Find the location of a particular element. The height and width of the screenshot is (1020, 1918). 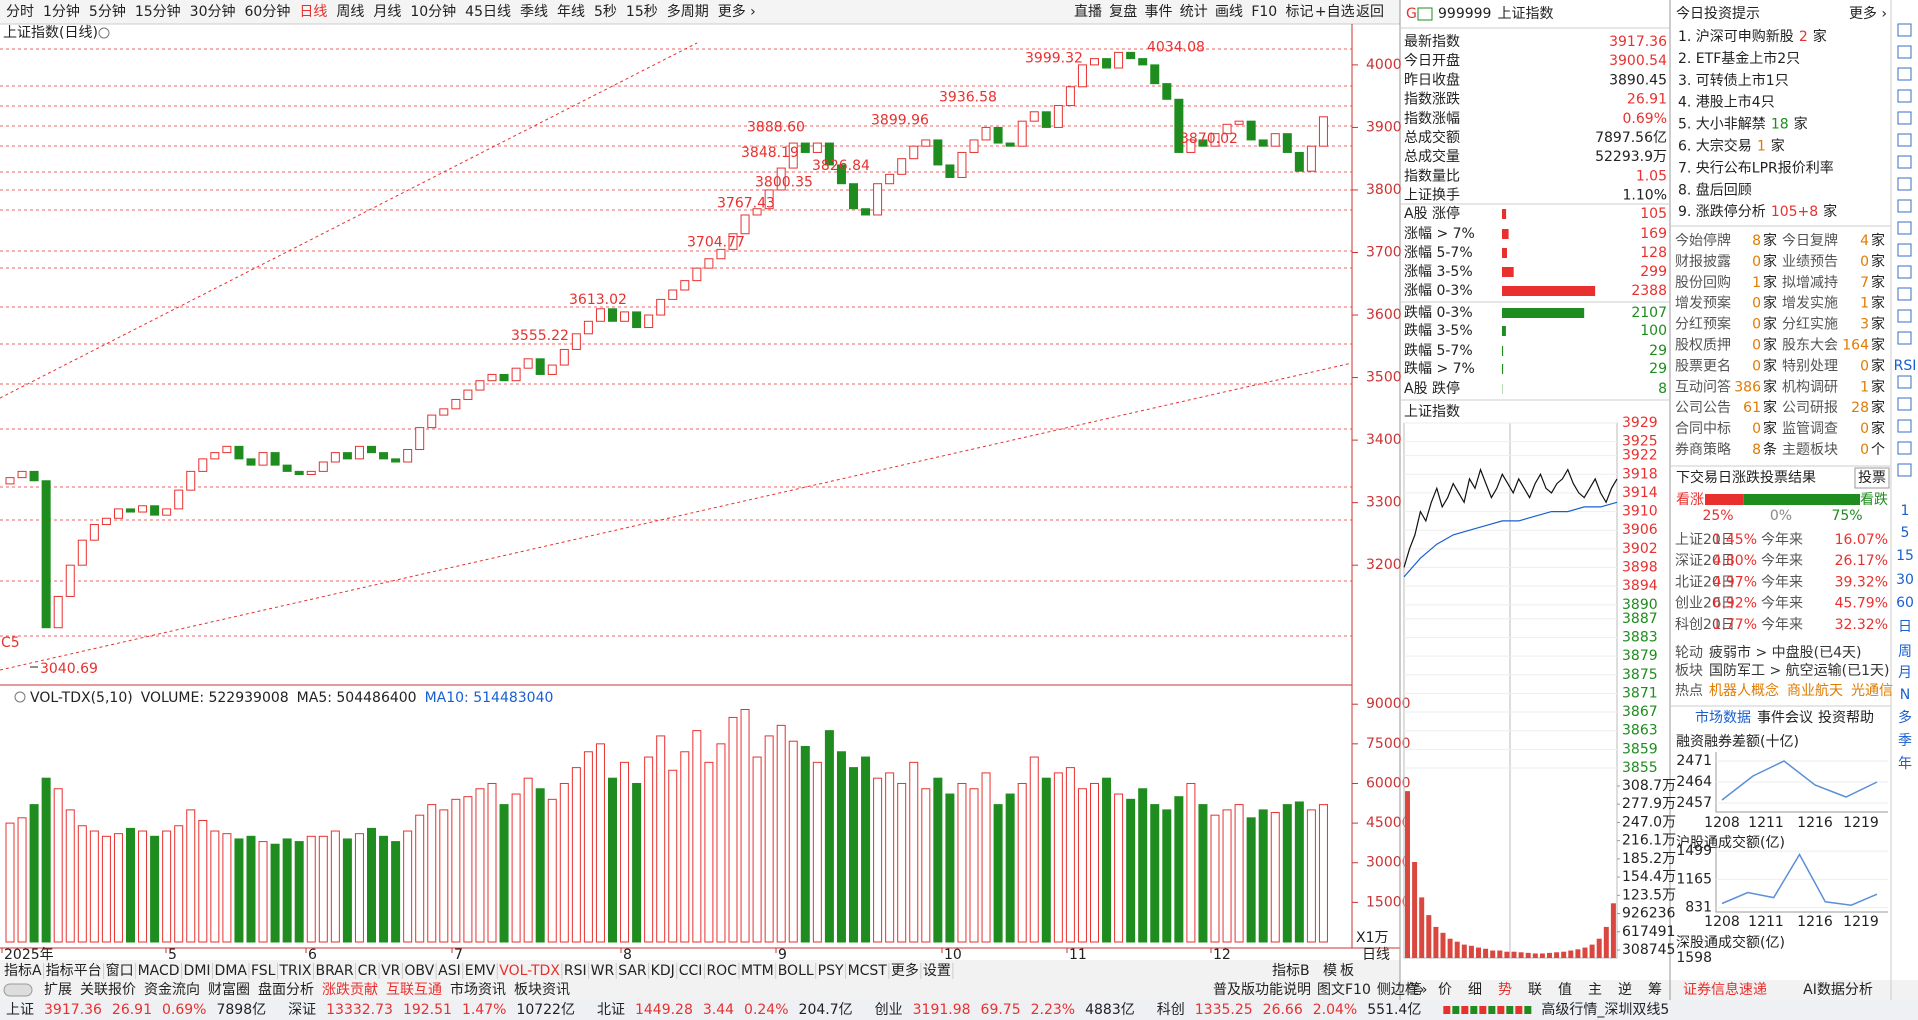

period-tab: 周线 is located at coordinates (350, 12).